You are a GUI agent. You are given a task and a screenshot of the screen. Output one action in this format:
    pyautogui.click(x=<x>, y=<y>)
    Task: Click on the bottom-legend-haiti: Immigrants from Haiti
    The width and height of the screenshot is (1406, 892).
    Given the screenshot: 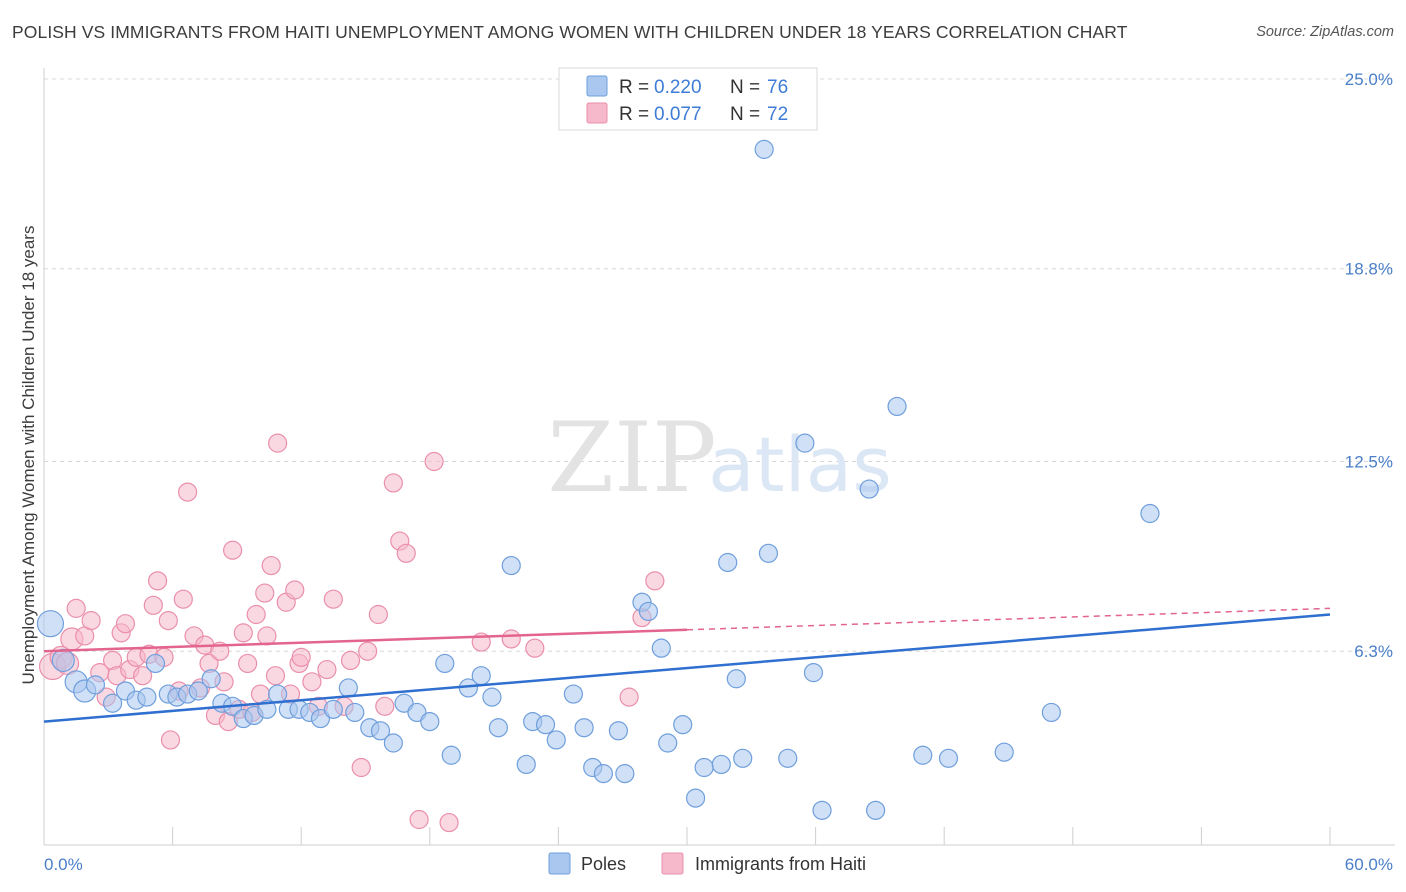 What is the action you would take?
    pyautogui.click(x=780, y=864)
    